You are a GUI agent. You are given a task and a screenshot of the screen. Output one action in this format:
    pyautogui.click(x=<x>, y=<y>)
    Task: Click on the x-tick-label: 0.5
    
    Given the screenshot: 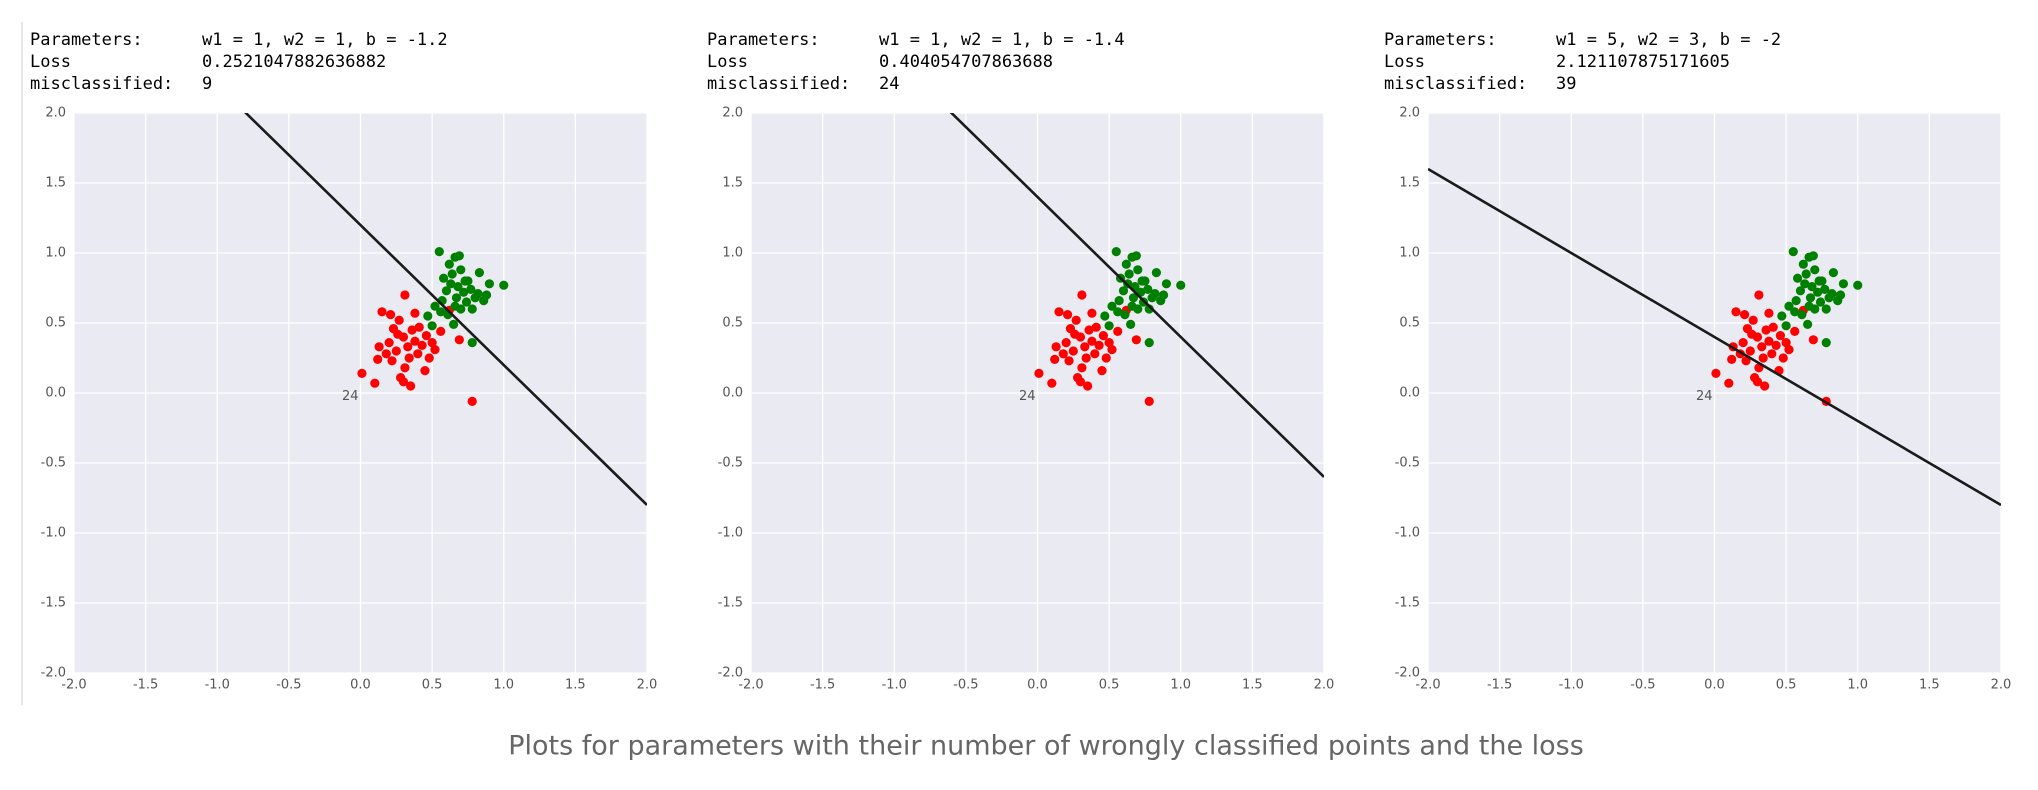 What is the action you would take?
    pyautogui.click(x=1786, y=685)
    